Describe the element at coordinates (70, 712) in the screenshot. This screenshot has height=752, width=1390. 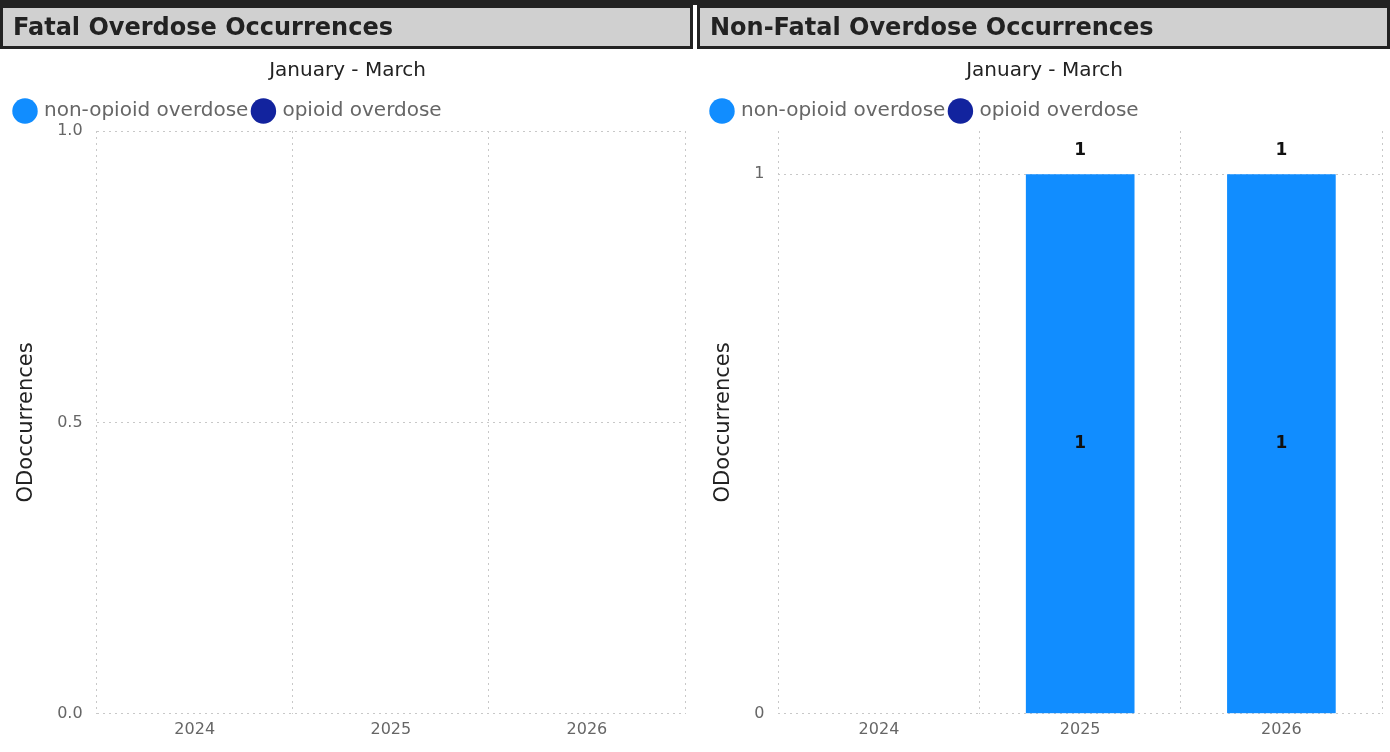
I see `y-tick-label: 0.0` at that location.